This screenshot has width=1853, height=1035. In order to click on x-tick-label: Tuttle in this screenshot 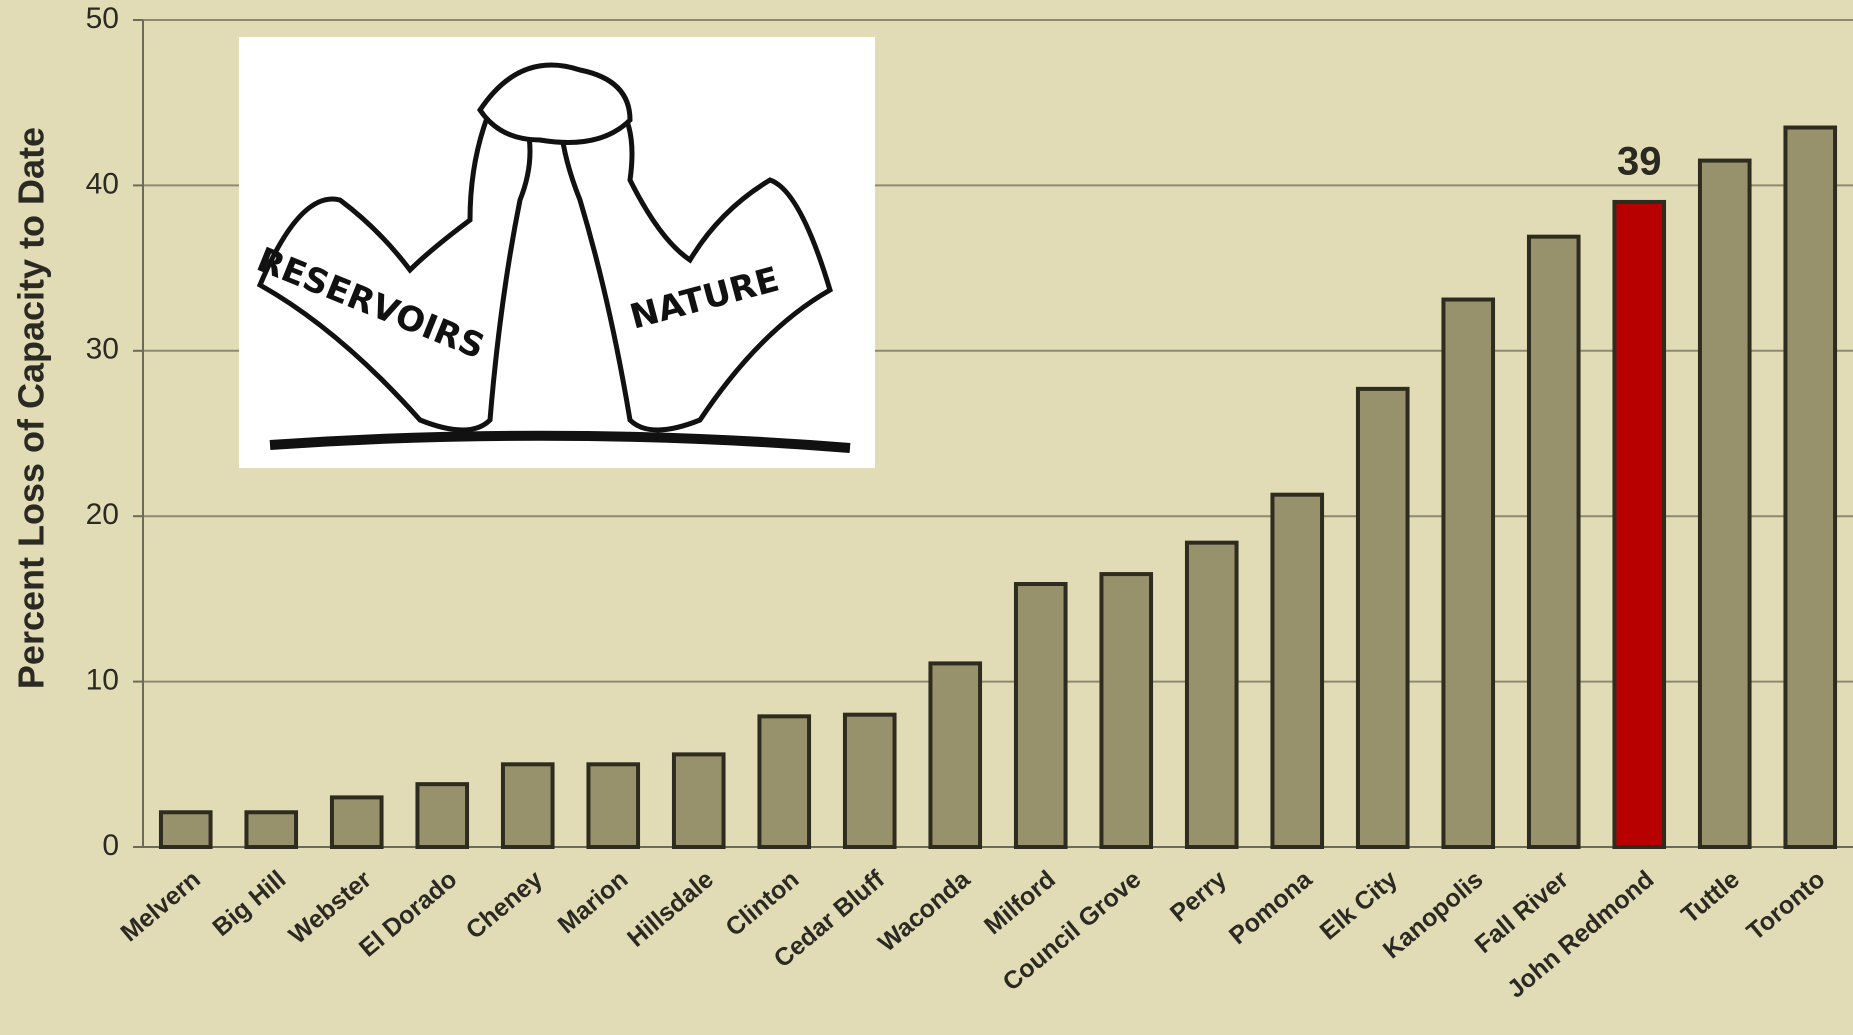, I will do `click(1710, 897)`.